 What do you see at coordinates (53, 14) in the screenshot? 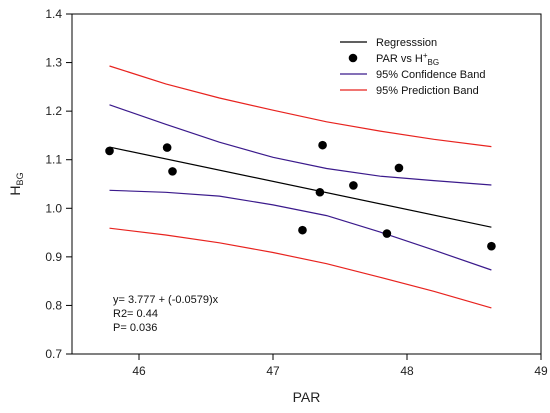
I see `y-tick-label: 1.4` at bounding box center [53, 14].